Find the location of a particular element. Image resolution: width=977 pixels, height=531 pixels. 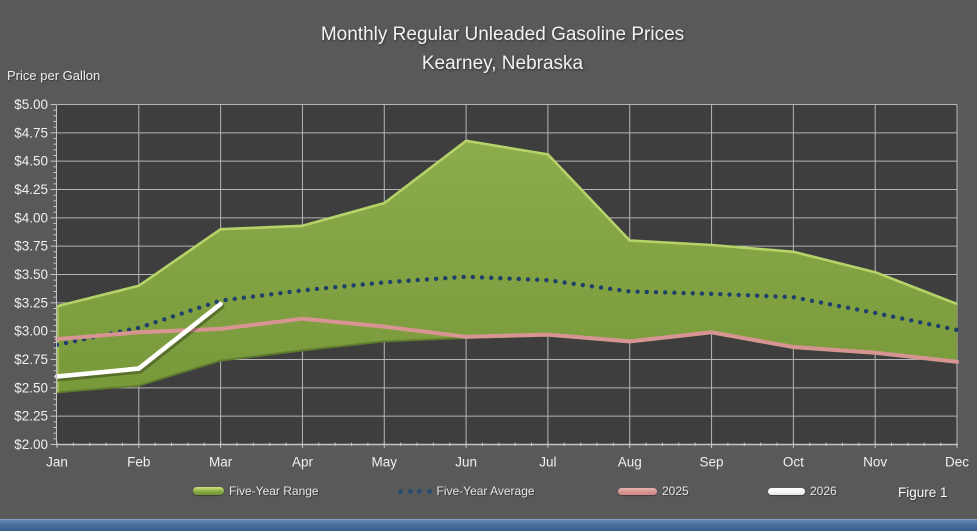

y-axis-title: Price per Gallon is located at coordinates (54, 75).